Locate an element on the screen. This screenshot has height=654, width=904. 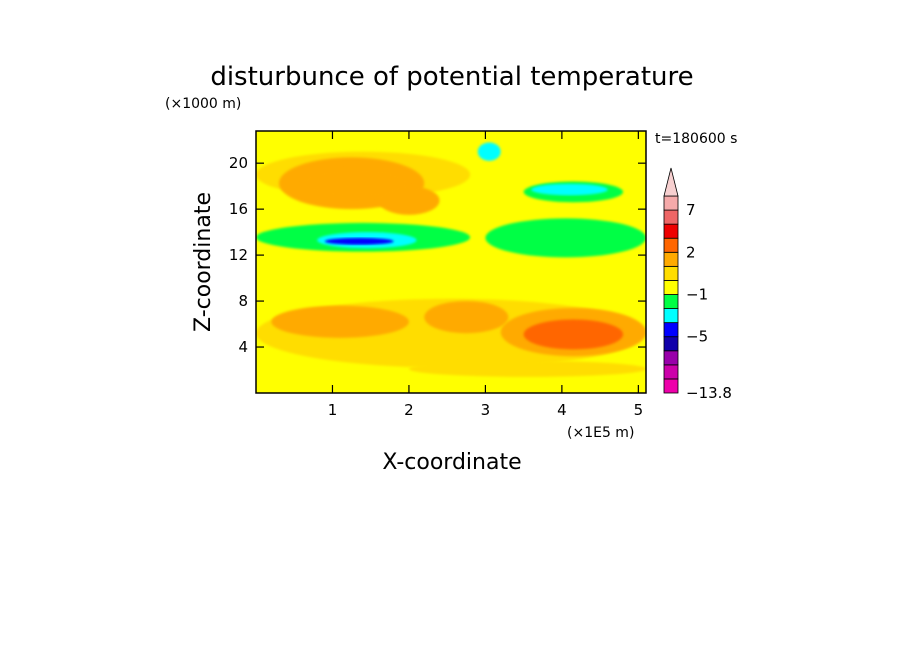
x-tick-label: 3 is located at coordinates (486, 410).